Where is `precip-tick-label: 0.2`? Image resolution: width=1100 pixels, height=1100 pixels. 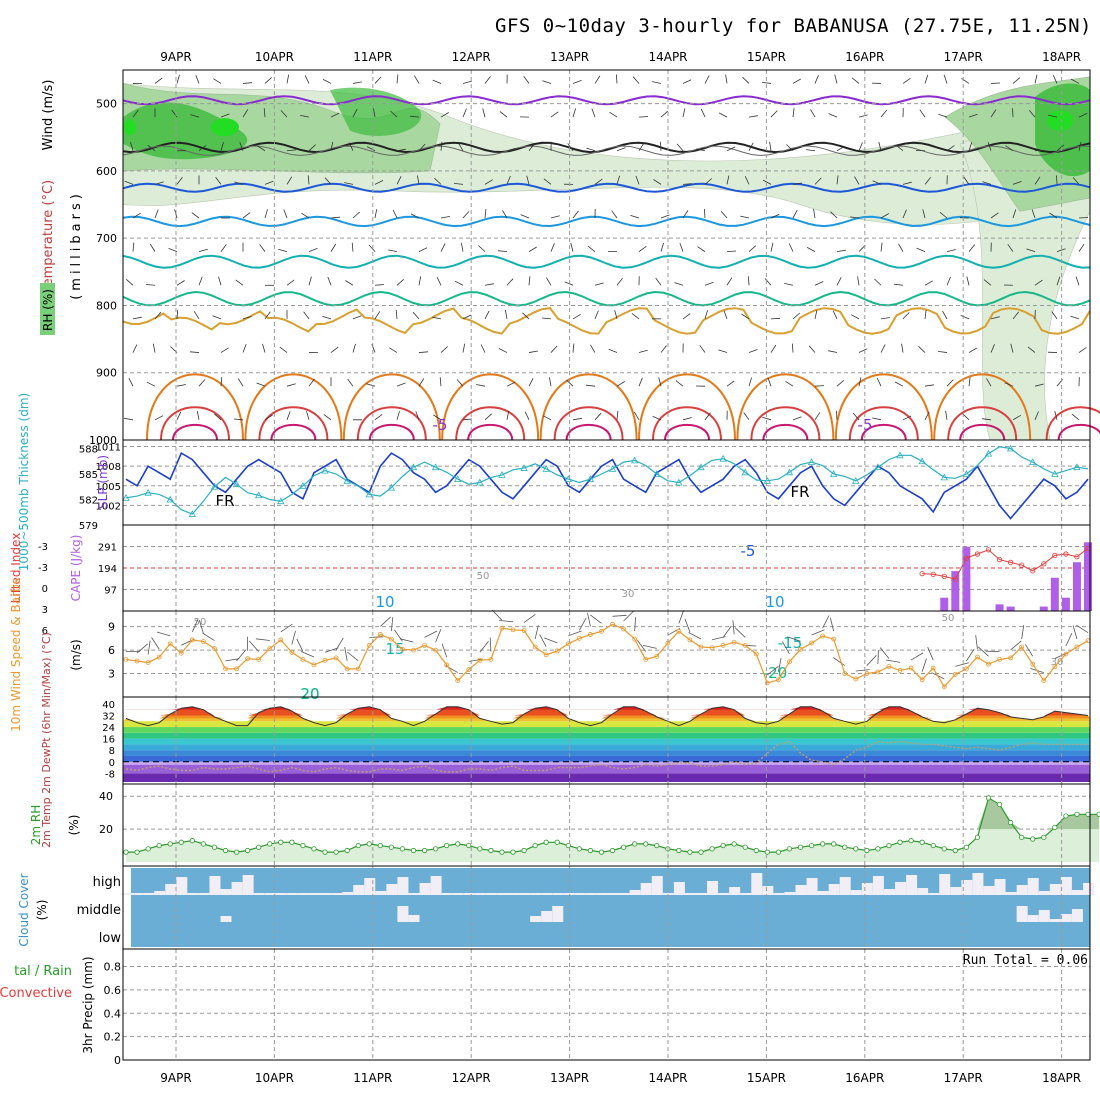
precip-tick-label: 0.2 is located at coordinates (113, 1037).